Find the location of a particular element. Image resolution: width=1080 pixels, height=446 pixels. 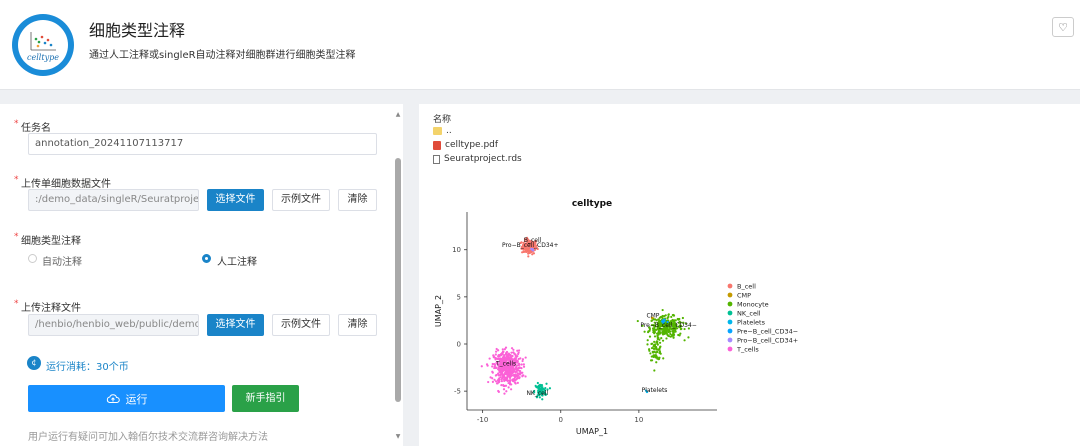

point-CMP is located at coordinates (652, 318).